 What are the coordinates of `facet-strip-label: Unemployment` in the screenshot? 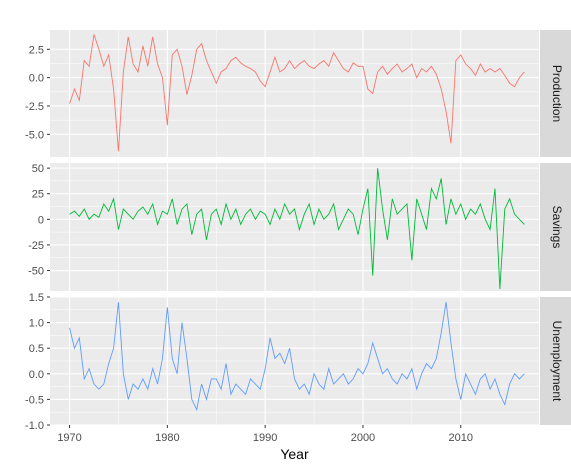 It's located at (557, 361).